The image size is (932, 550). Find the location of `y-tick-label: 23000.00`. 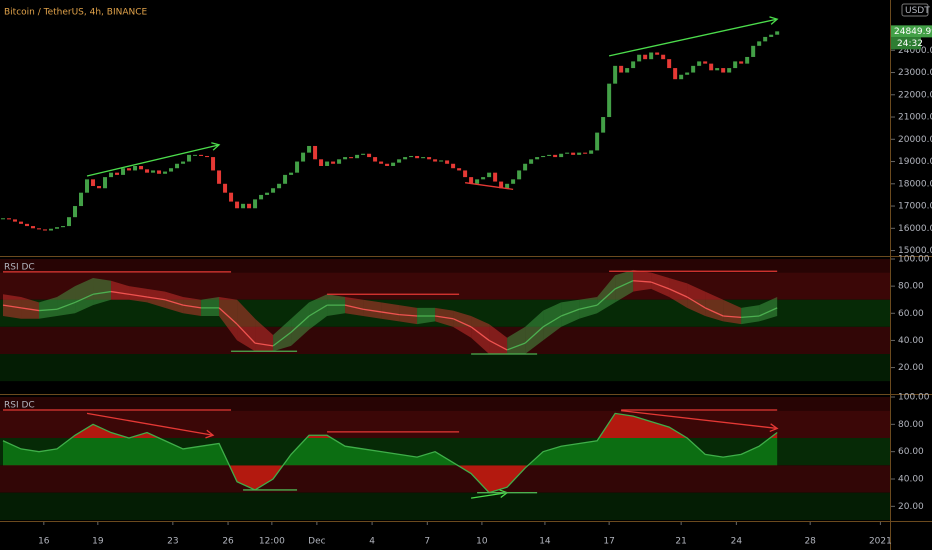

y-tick-label: 23000.00 is located at coordinates (915, 73).